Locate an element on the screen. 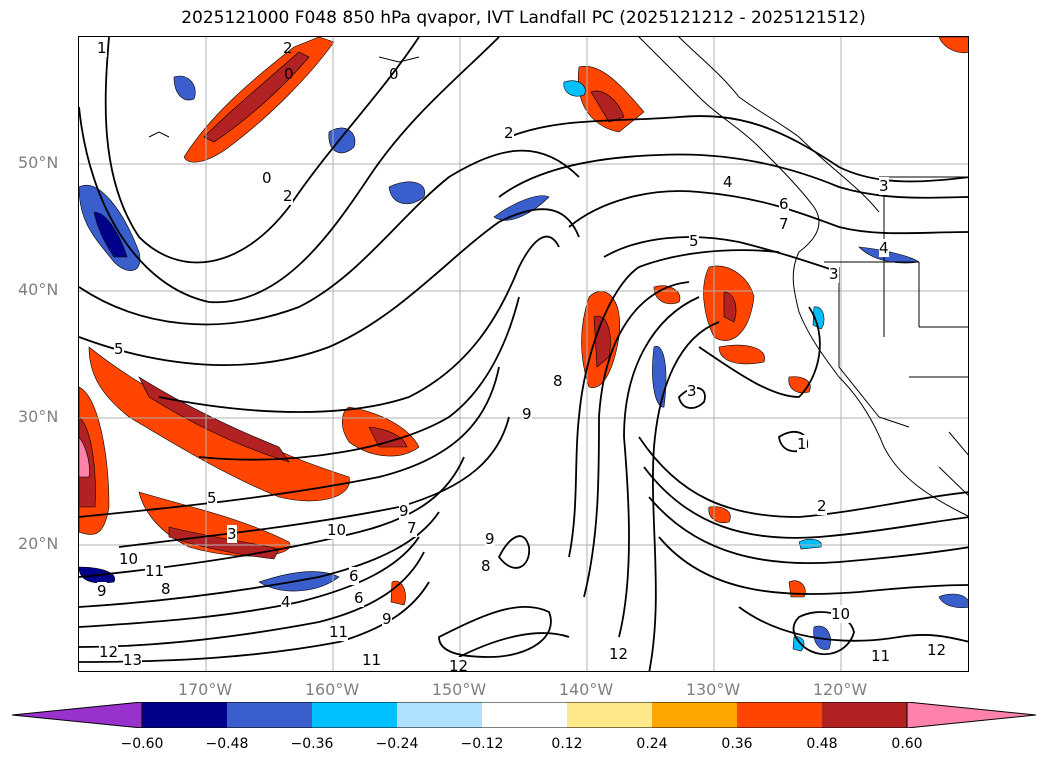 The height and width of the screenshot is (765, 1047). colorbar-tick: −0.24 is located at coordinates (397, 744).